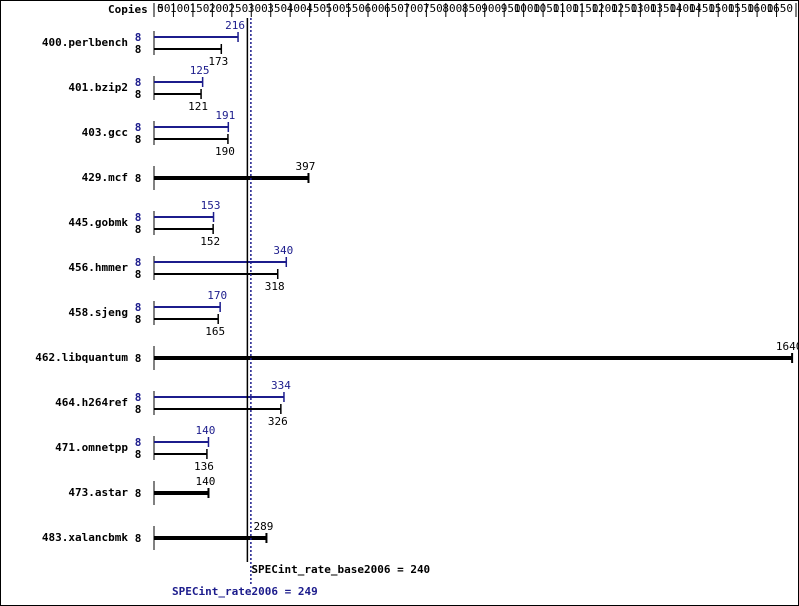 Image resolution: width=799 pixels, height=606 pixels. Describe the element at coordinates (452, 8) in the screenshot. I see `x-tick-label: 800` at that location.